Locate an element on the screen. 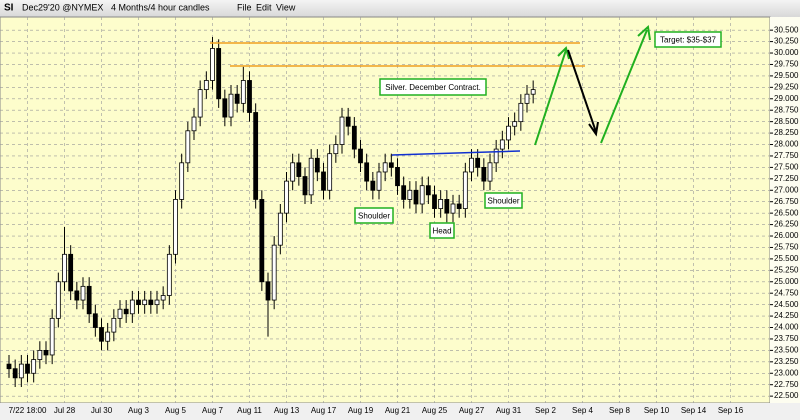 Image resolution: width=800 pixels, height=420 pixels. y-tick-label: 26.500 is located at coordinates (786, 212).